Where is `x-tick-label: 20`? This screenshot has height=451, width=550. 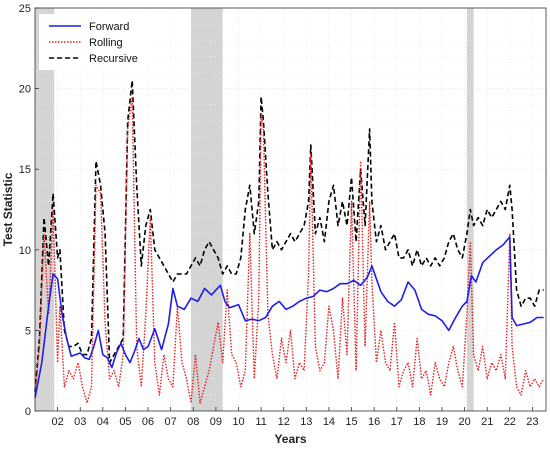 x-tick-label: 20 is located at coordinates (464, 422).